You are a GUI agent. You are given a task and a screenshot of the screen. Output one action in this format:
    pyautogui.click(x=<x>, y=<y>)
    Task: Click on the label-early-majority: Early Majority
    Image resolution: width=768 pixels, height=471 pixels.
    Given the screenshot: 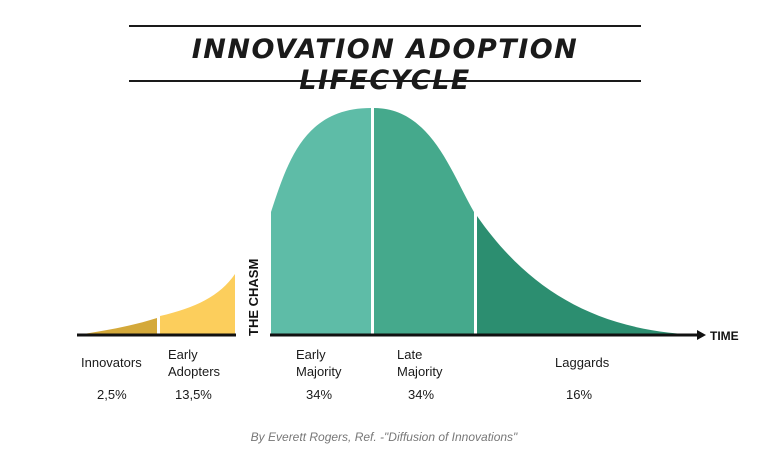 What is the action you would take?
    pyautogui.click(x=319, y=363)
    